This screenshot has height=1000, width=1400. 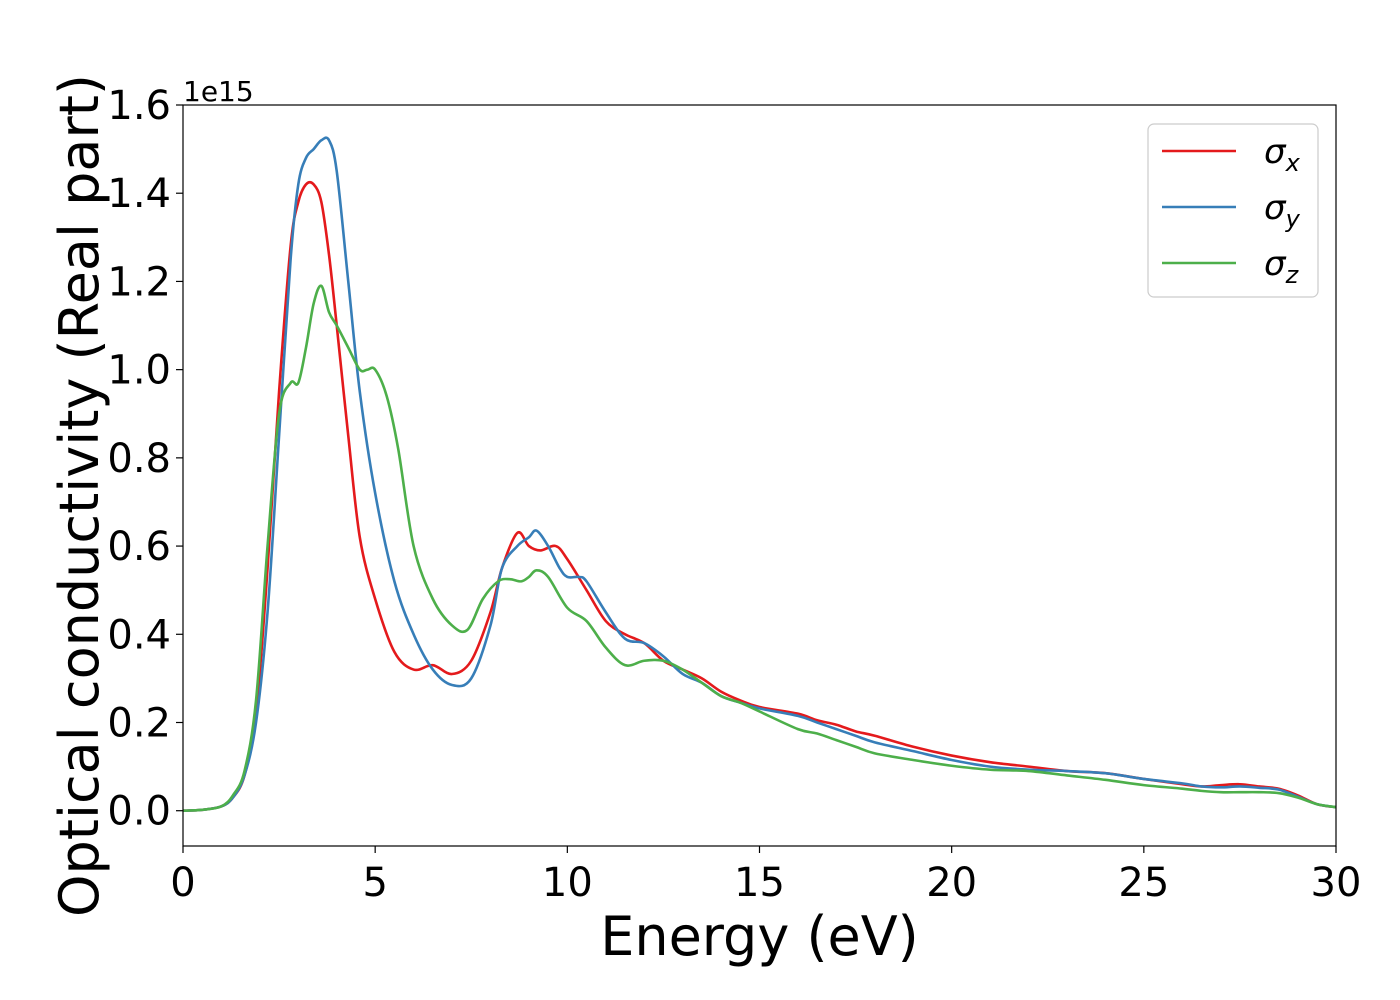 What do you see at coordinates (139, 635) in the screenshot?
I see `y-tick-label: 0.4` at bounding box center [139, 635].